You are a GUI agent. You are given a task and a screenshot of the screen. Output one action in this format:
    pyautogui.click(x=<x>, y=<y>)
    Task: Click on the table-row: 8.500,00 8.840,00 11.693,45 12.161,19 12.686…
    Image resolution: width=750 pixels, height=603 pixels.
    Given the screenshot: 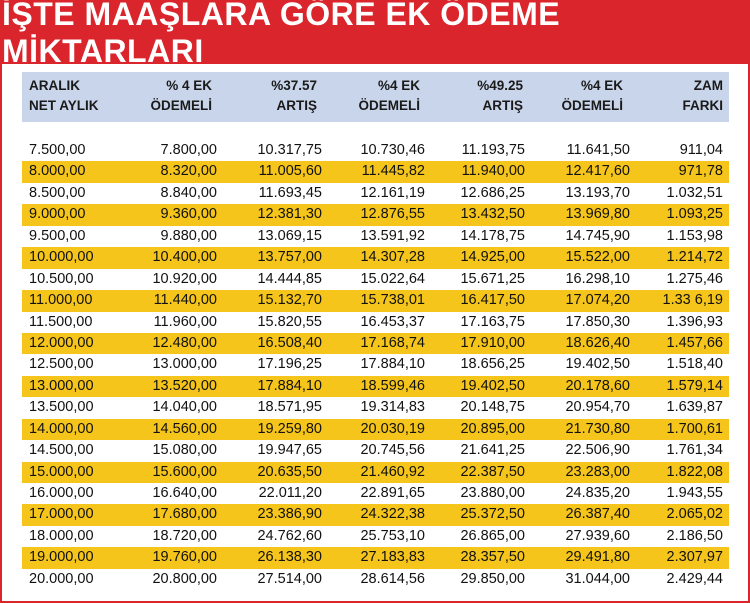 What is the action you would take?
    pyautogui.click(x=375, y=193)
    